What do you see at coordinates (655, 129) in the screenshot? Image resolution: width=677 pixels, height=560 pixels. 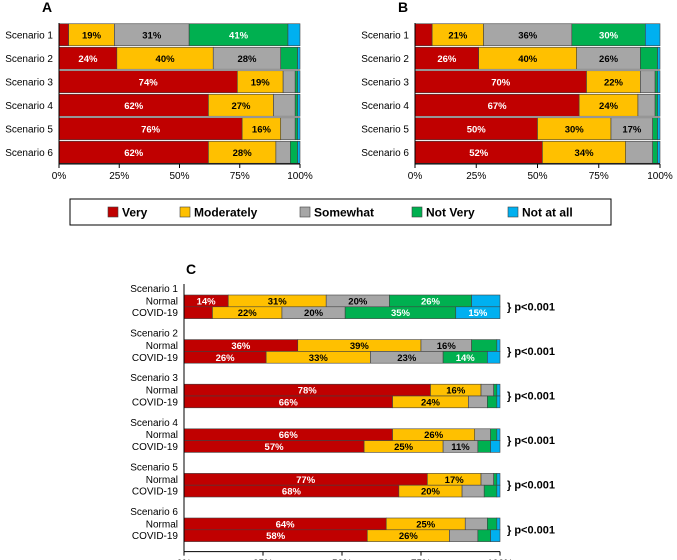 I see `panel-b-row-5-not-very-segment` at bounding box center [655, 129].